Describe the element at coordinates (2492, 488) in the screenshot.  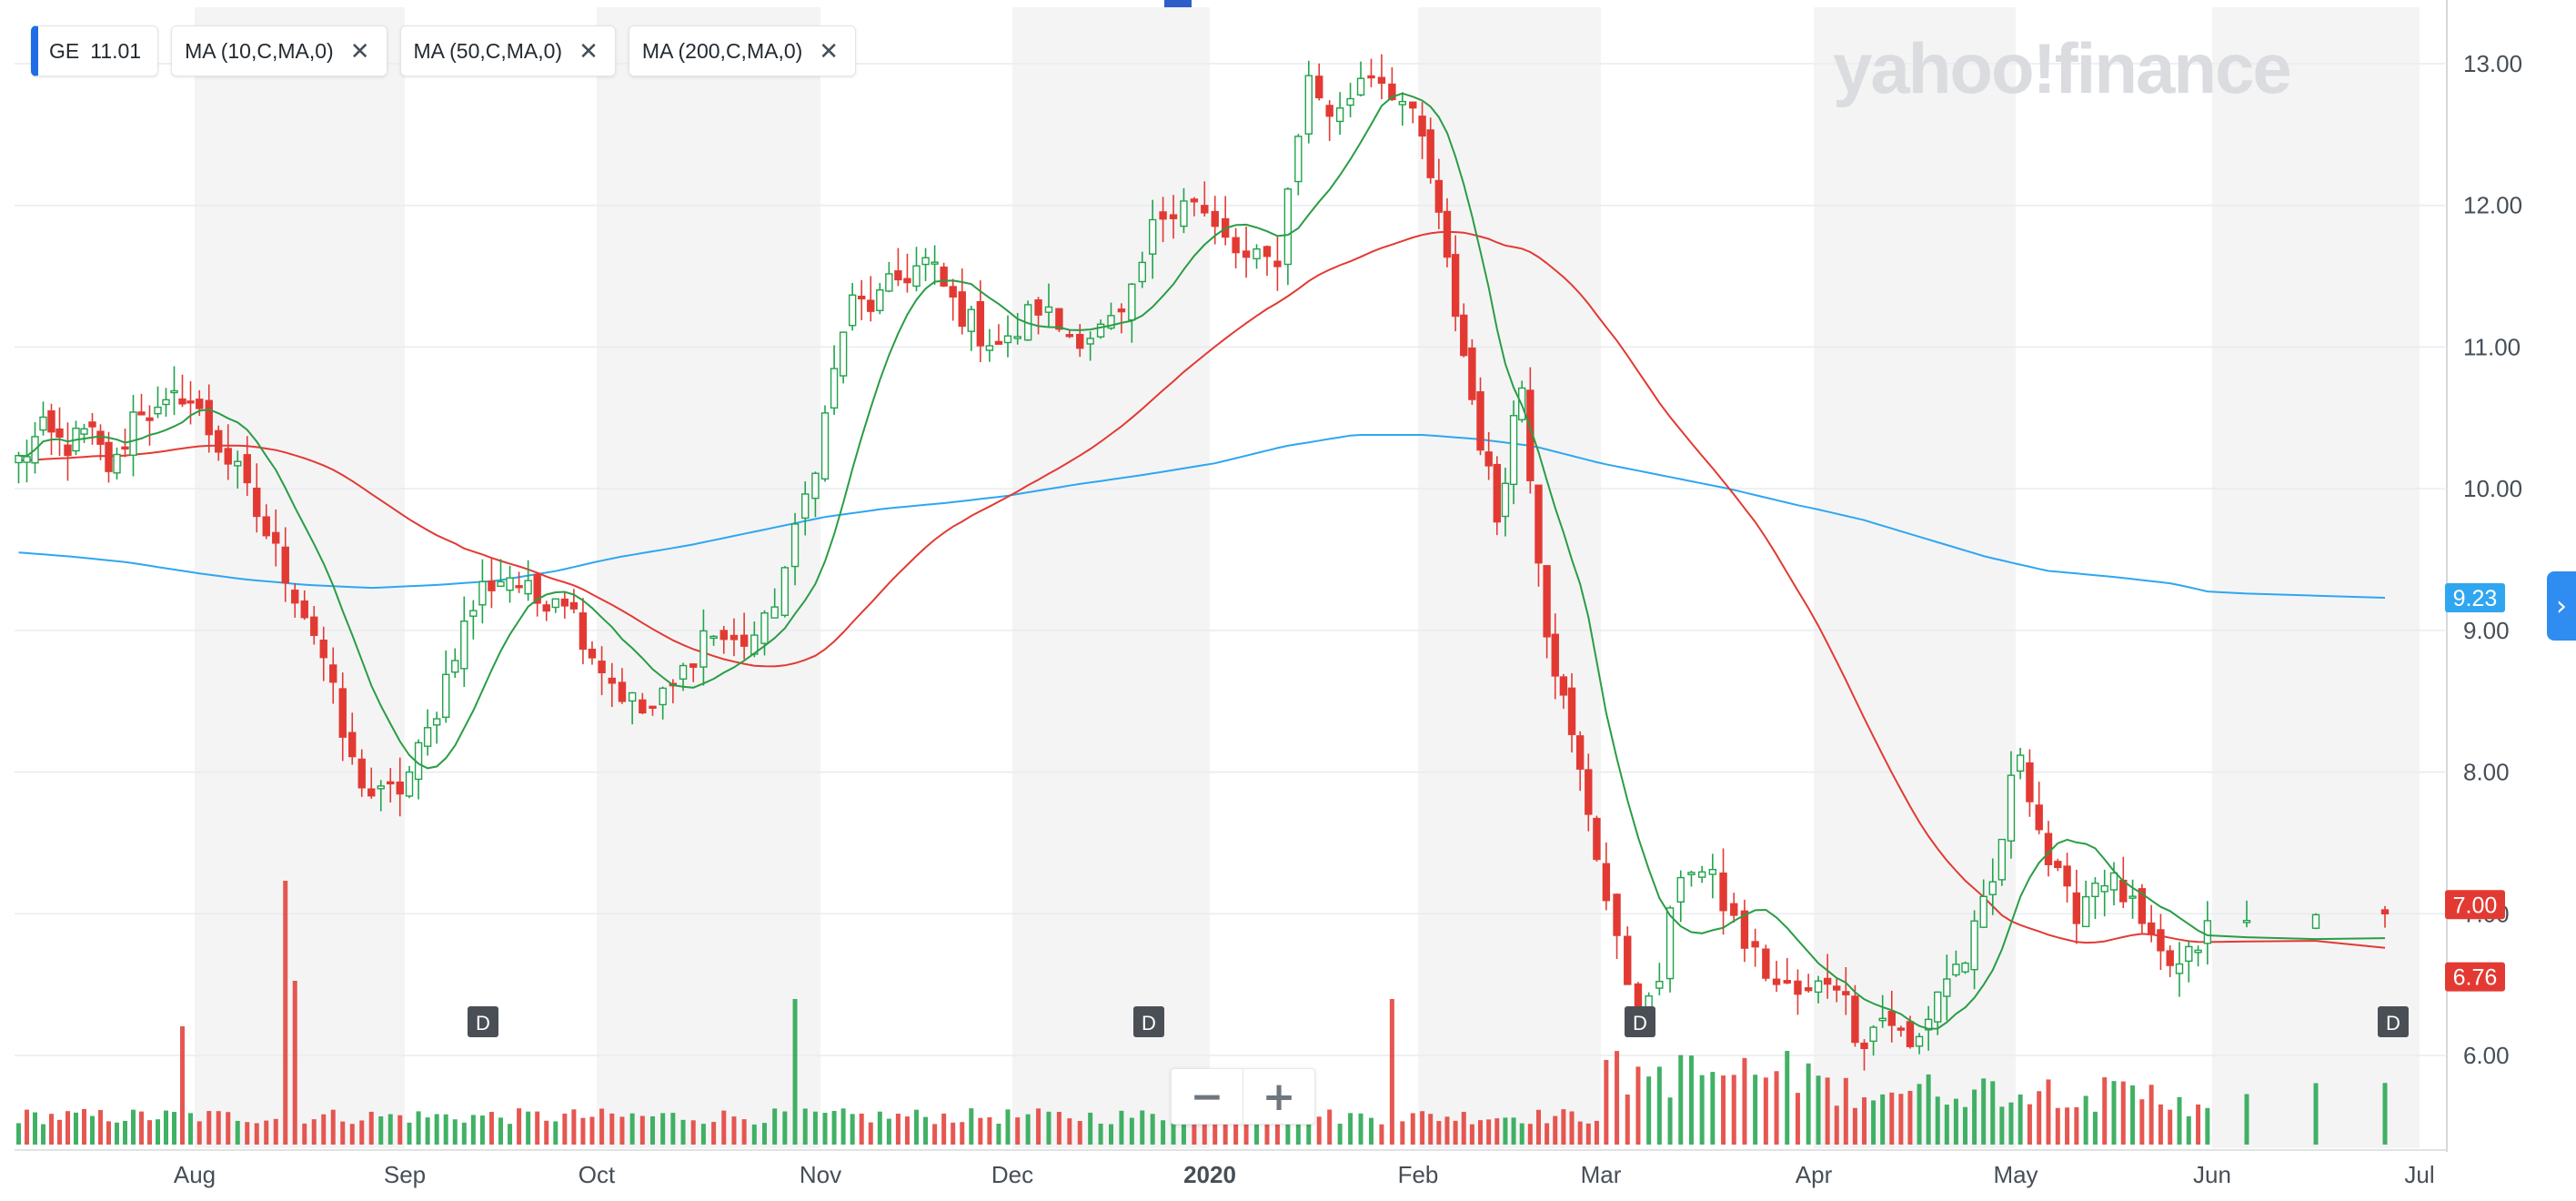
I see `y-tick-label: 10.00` at that location.